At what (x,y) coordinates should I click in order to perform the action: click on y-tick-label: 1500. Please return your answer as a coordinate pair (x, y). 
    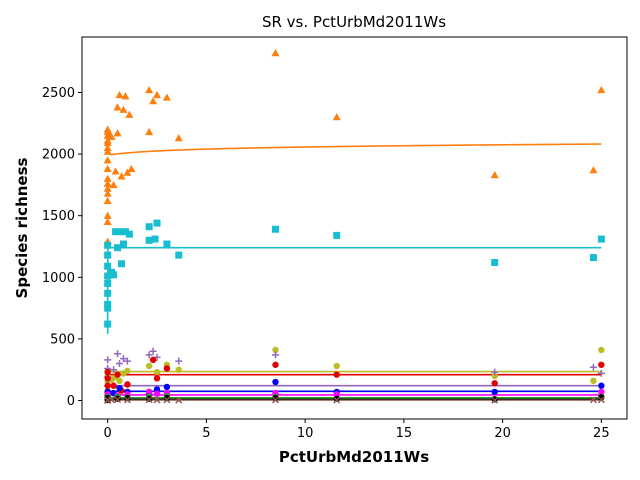
    Looking at the image, I should click on (58, 216).